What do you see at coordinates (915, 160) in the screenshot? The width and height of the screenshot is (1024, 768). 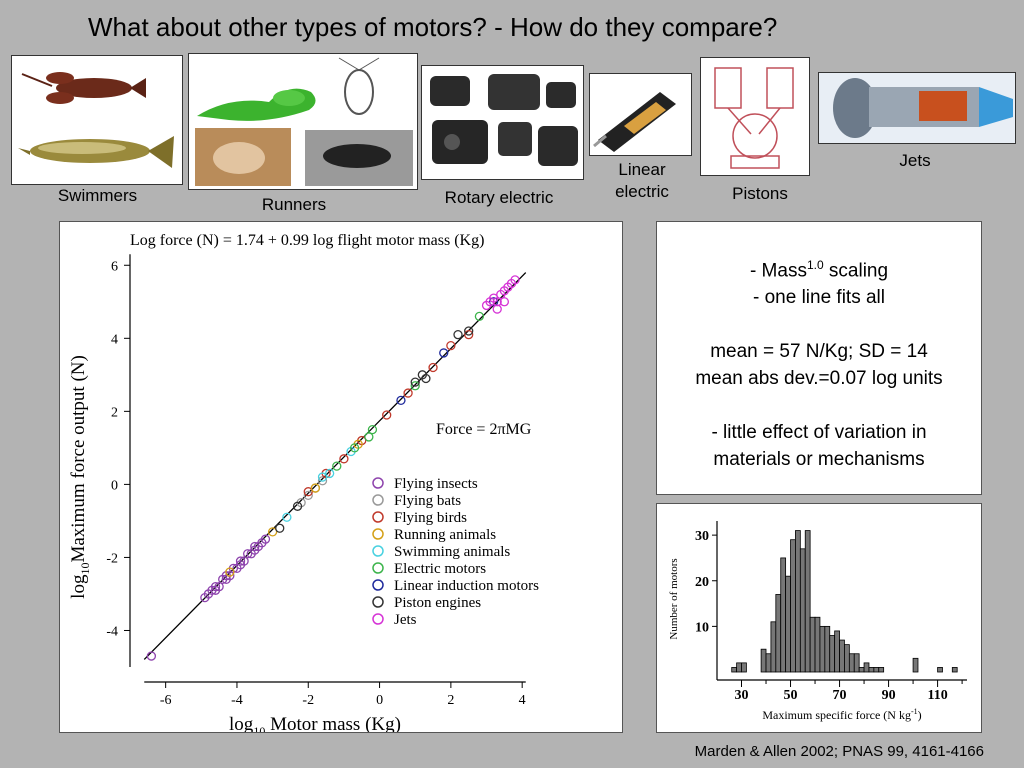 I see `jets-label: Jets` at bounding box center [915, 160].